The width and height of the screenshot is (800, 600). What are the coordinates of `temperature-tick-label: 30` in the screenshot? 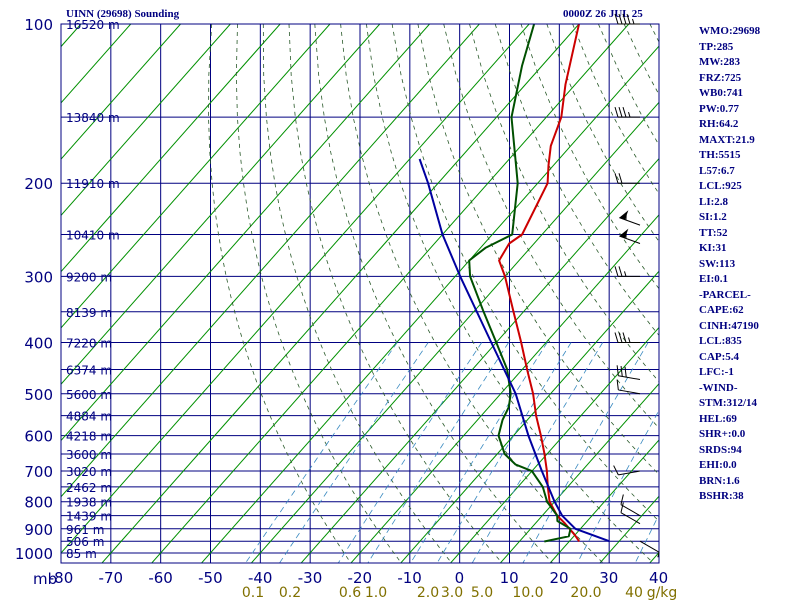 It's located at (608, 578).